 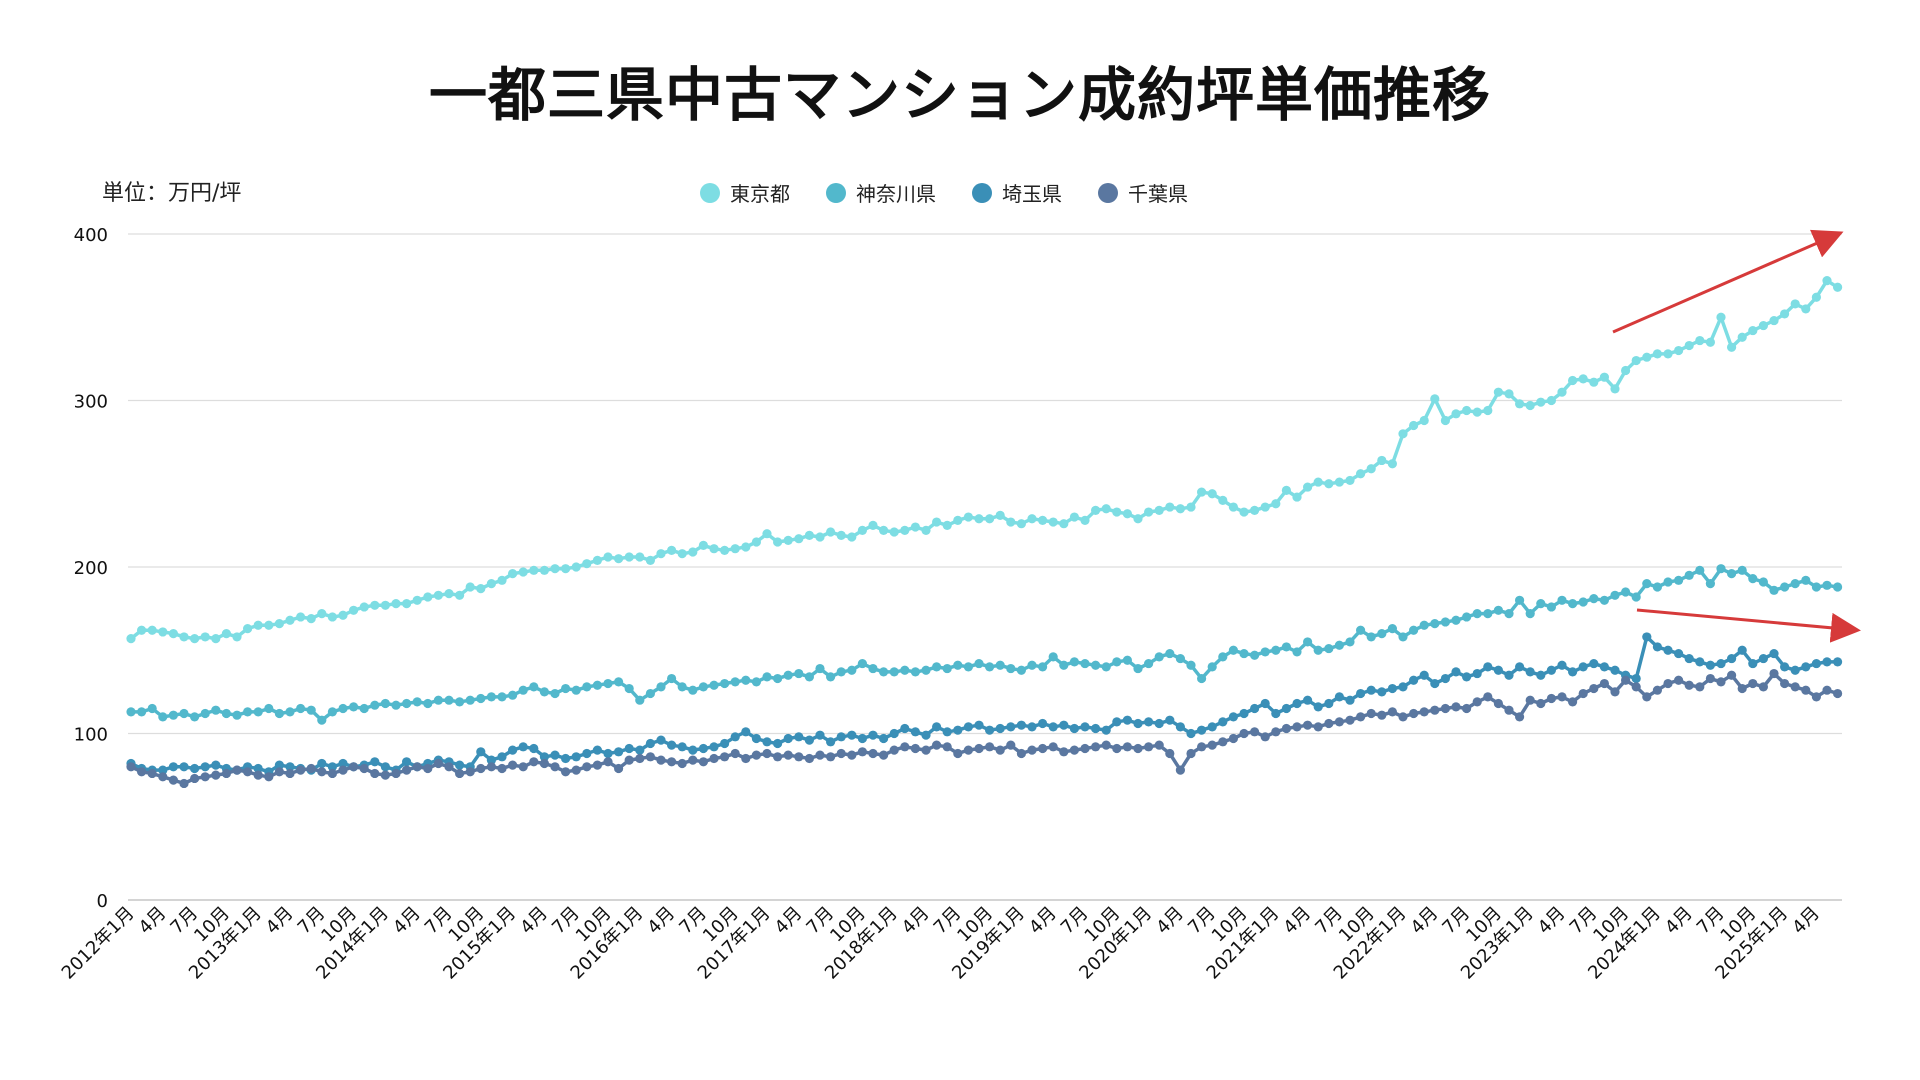 What do you see at coordinates (1748, 625) in the screenshot?
I see `trend-arrow-down` at bounding box center [1748, 625].